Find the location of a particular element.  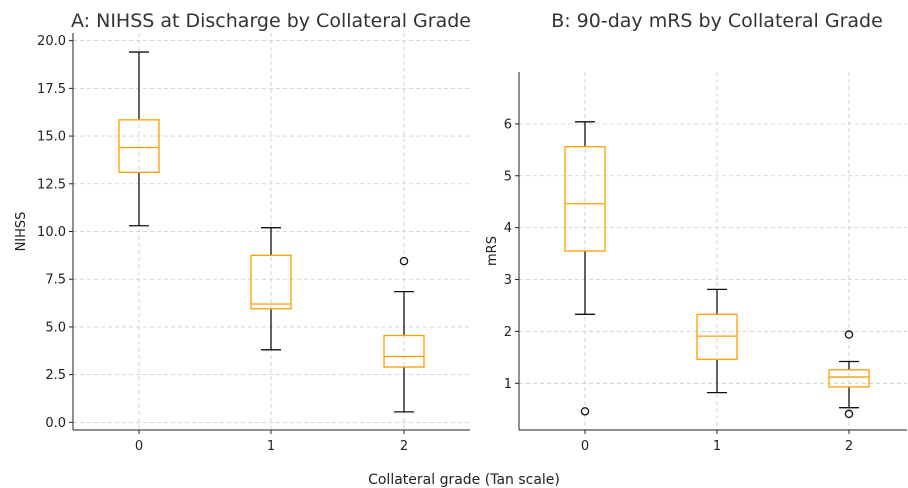

shared-x-axis-label: Collateral grade (Tan scale) is located at coordinates (464, 480).